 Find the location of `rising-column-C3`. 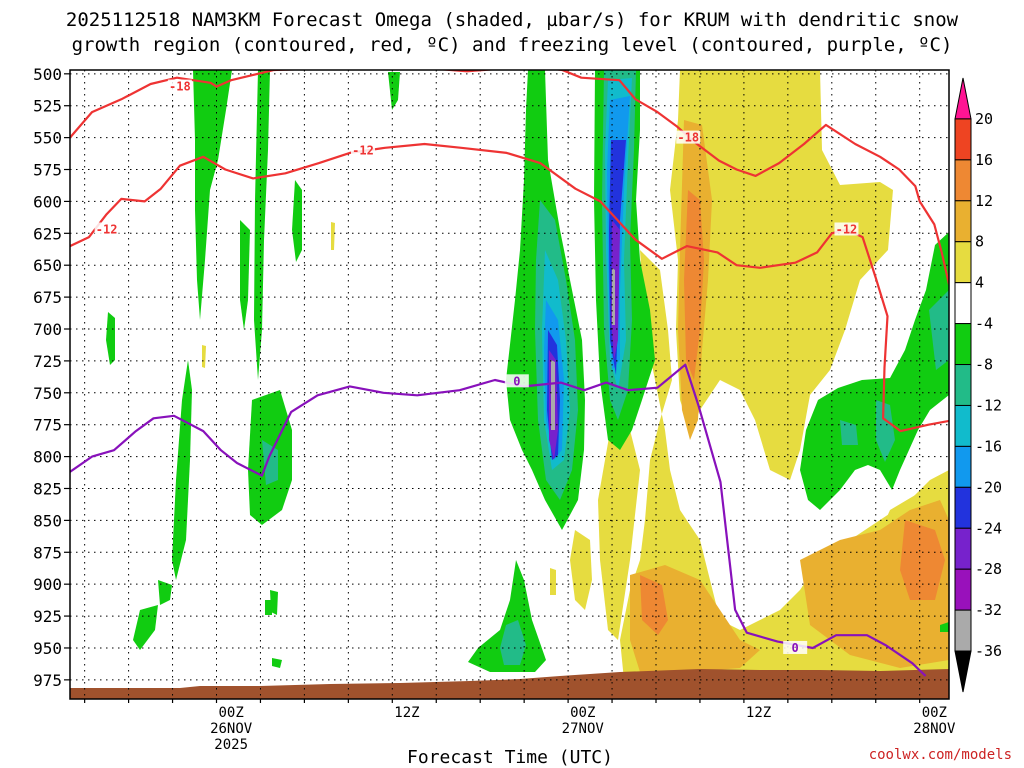

rising-column-C3 is located at coordinates (270, 462).